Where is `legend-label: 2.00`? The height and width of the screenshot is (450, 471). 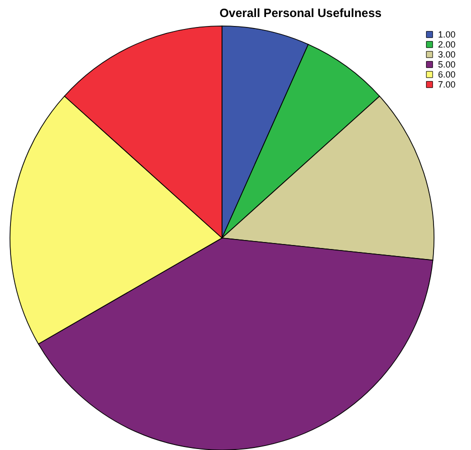
legend-label: 2.00 is located at coordinates (447, 45).